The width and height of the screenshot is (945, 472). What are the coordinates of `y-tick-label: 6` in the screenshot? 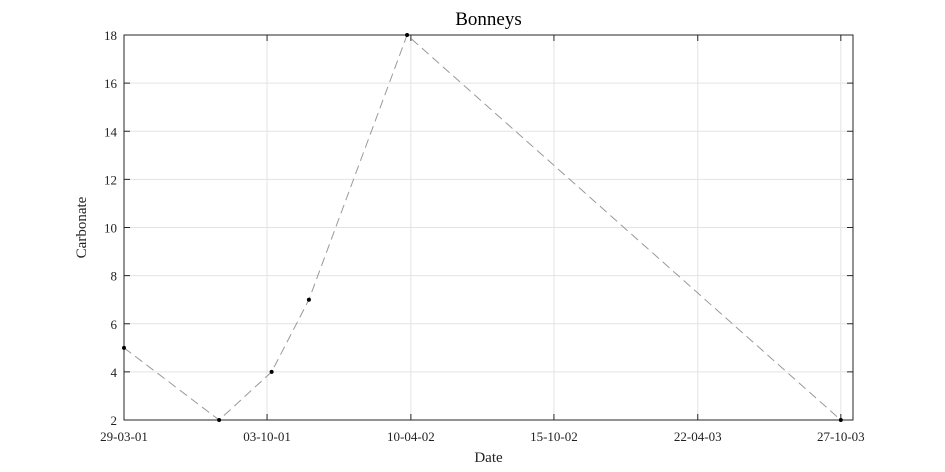 It's located at (114, 324).